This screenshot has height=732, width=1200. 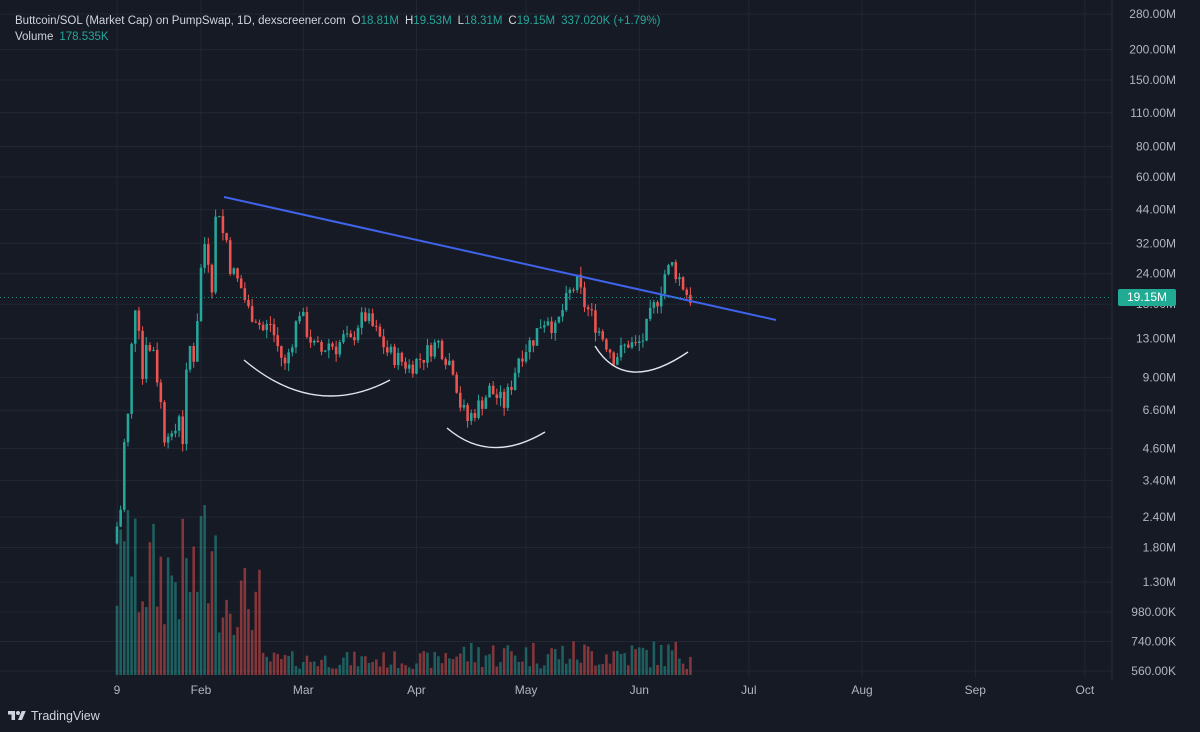 I want to click on x-tick-label: Jul, so click(x=748, y=690).